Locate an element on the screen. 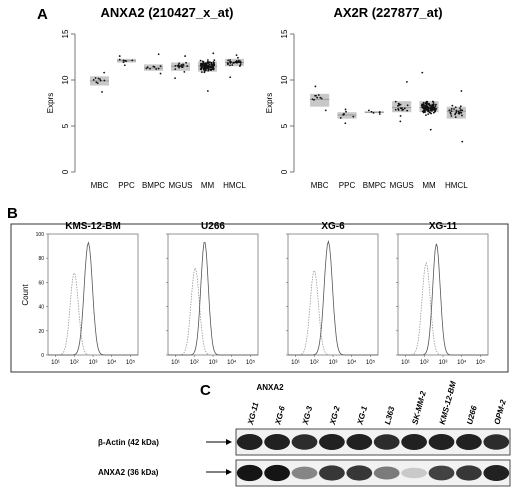 The image size is (520, 490). y-tick-label: 0 is located at coordinates (65, 171).